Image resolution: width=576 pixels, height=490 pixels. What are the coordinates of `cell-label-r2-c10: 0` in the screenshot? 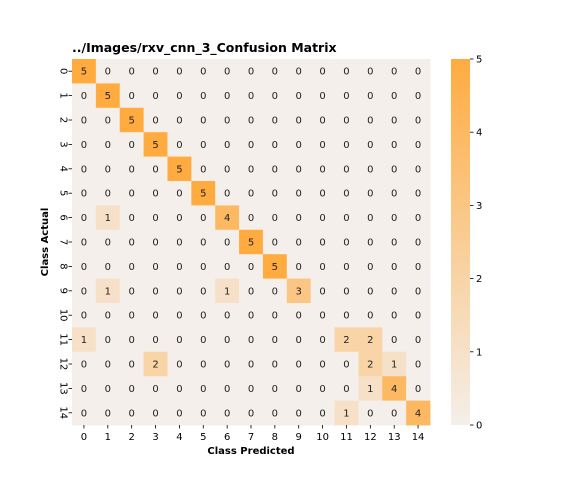 It's located at (322, 121).